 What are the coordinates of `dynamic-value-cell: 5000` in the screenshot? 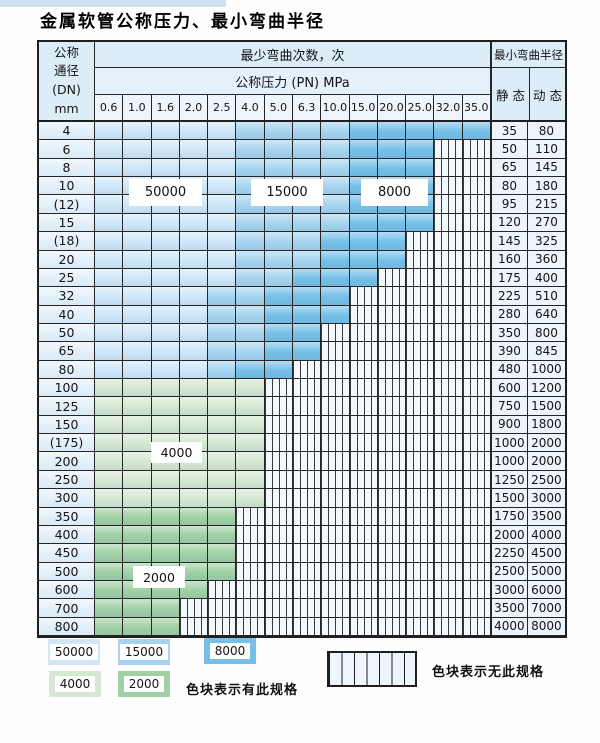 It's located at (546, 571).